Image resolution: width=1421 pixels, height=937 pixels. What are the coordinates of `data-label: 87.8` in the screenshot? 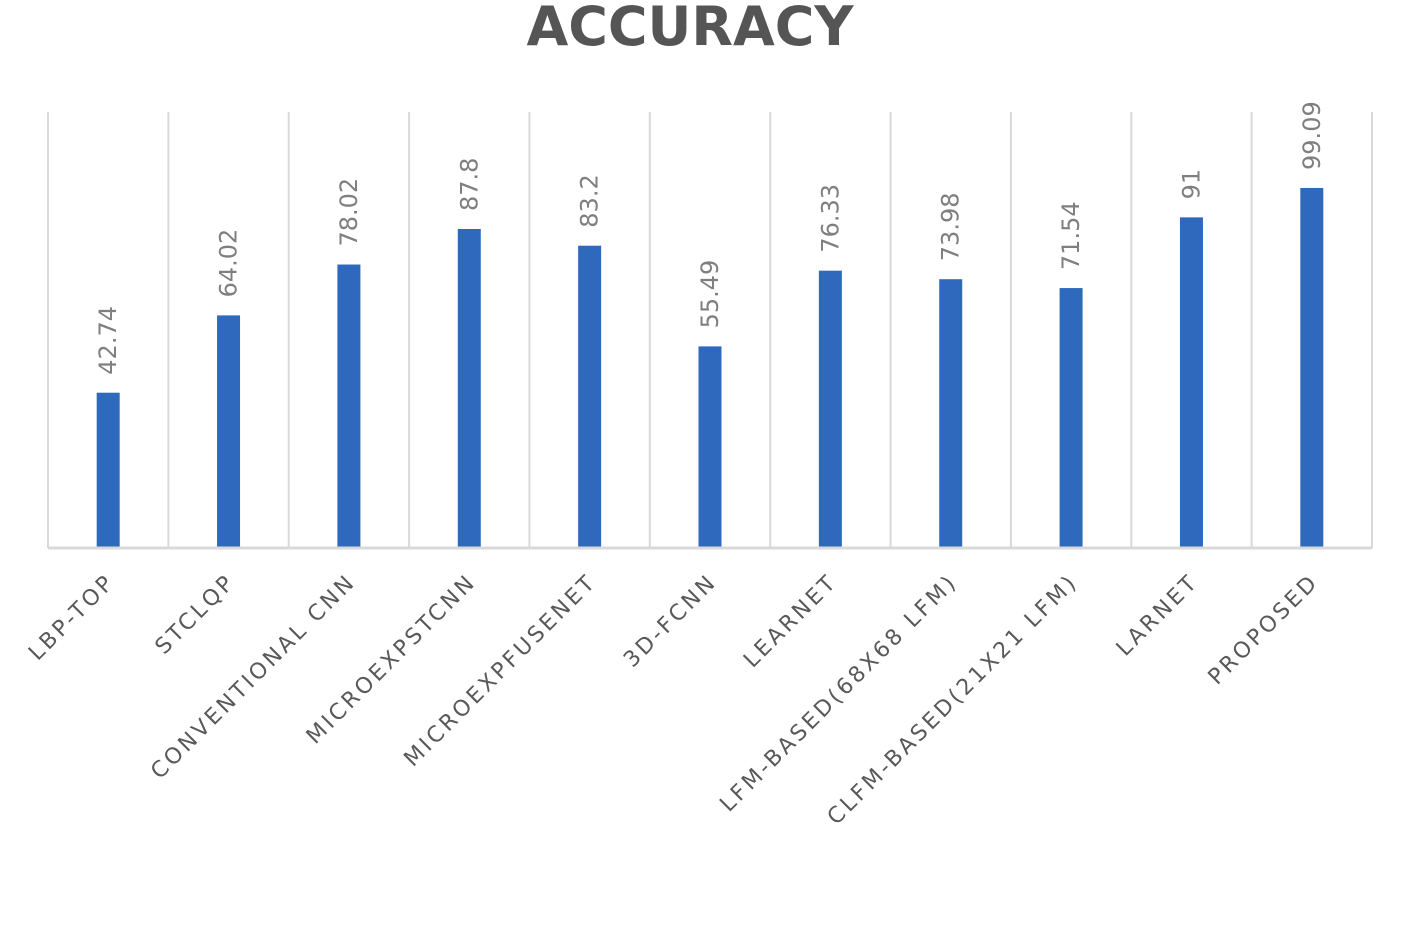 It's located at (469, 184).